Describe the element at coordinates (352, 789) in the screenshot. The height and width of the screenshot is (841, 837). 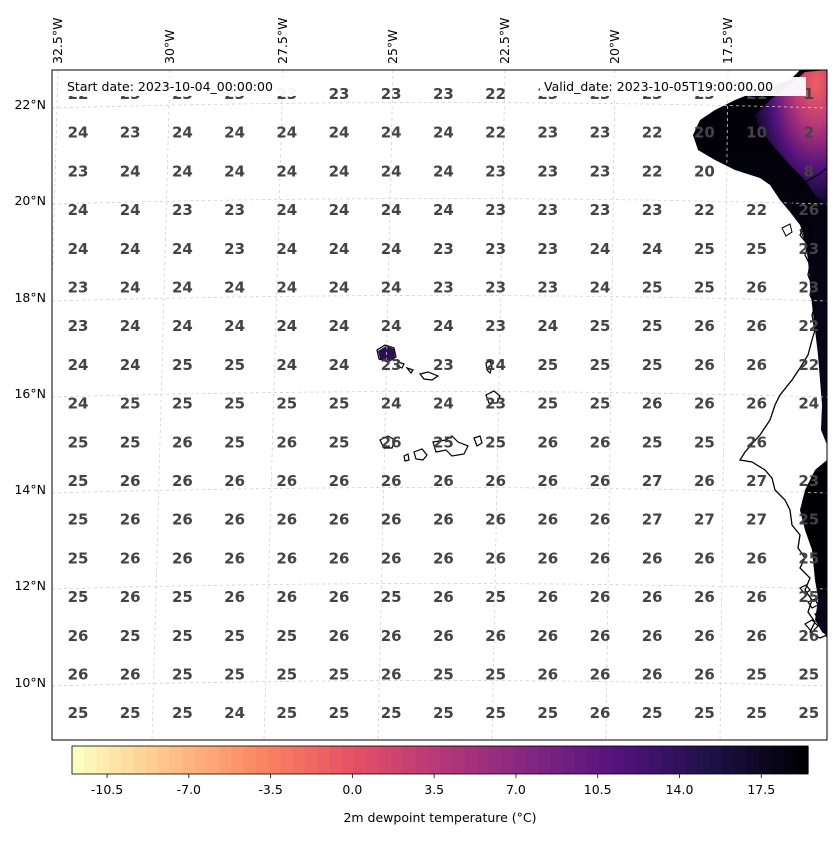
I see `colorbar-tick-label: 0.0` at that location.